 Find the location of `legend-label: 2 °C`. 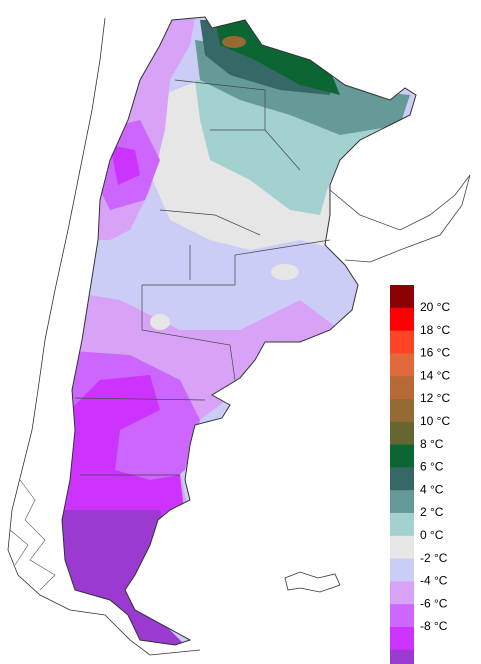

legend-label: 2 °C is located at coordinates (432, 512).